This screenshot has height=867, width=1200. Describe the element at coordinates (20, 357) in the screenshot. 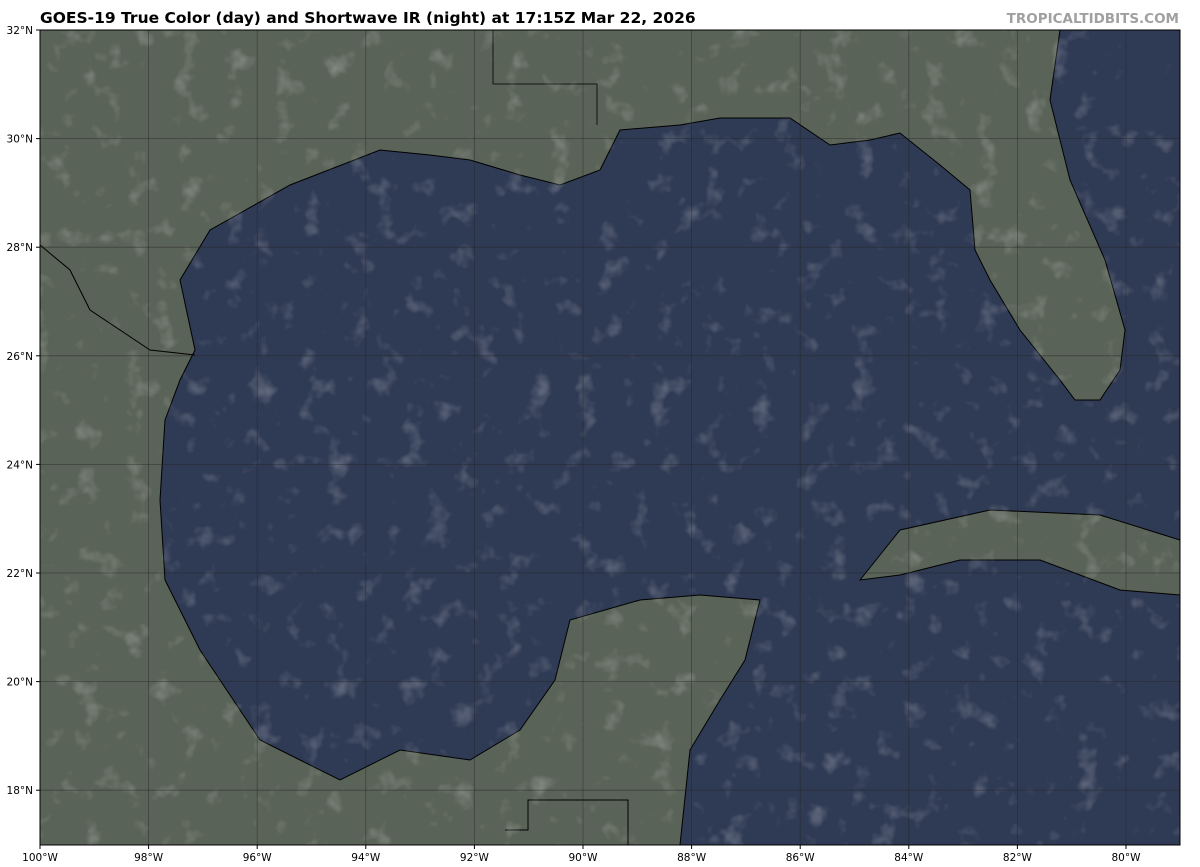

I see `lat-tick-label: 26°N` at that location.